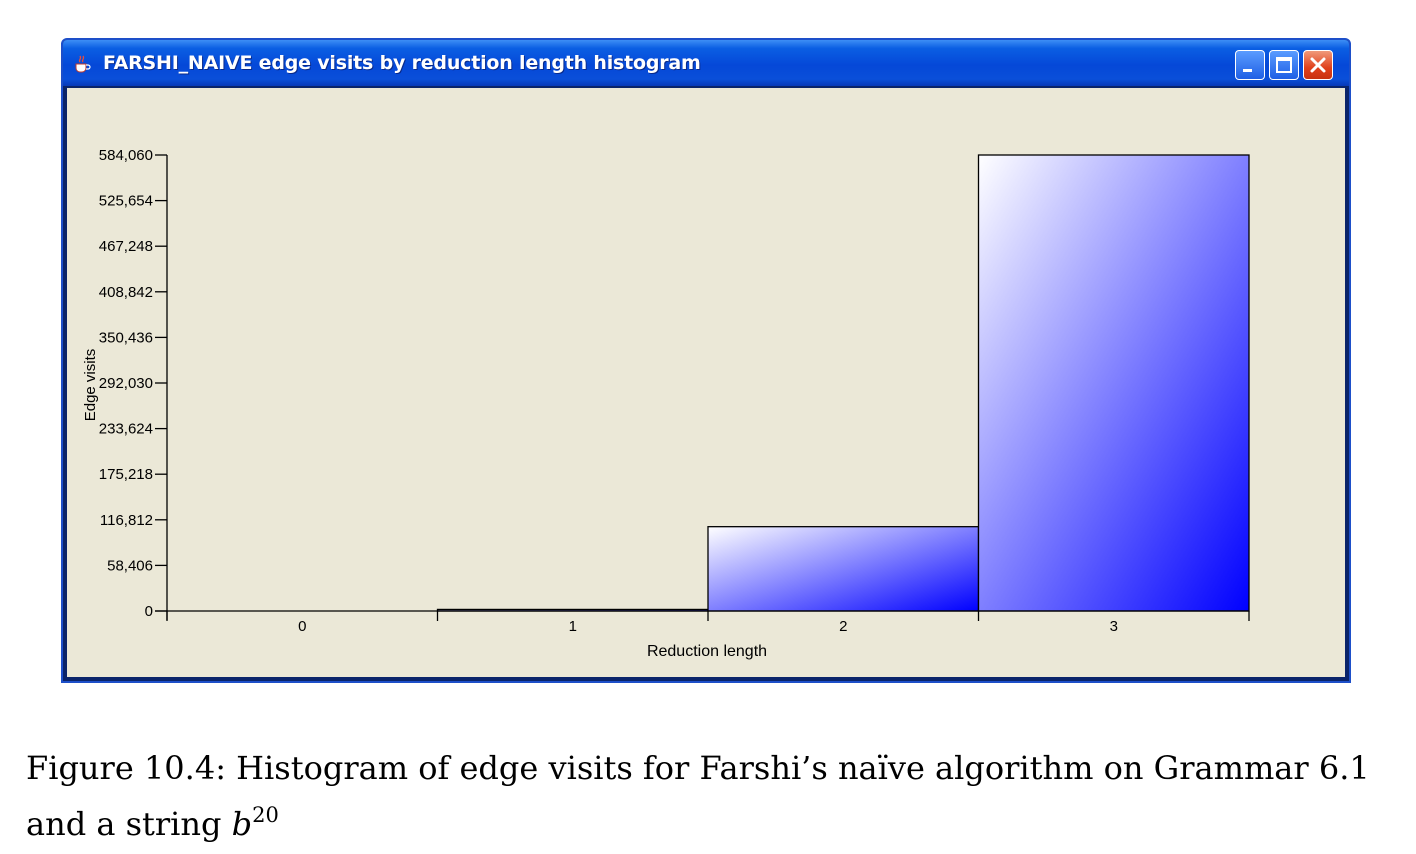 This screenshot has height=854, width=1416. Describe the element at coordinates (126, 337) in the screenshot. I see `y-tick-label: 350,436` at that location.